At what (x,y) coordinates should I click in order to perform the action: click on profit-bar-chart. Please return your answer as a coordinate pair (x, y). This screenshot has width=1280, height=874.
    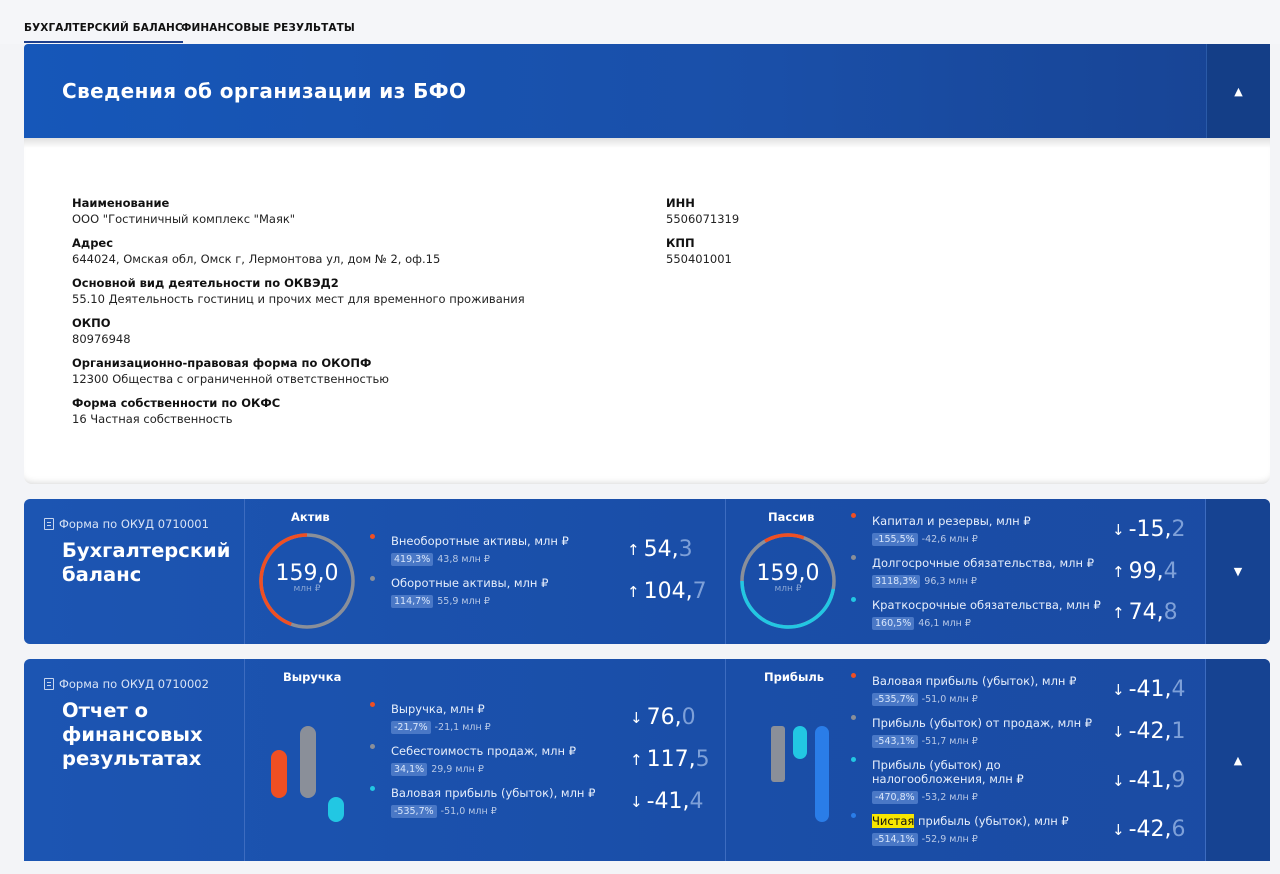
    Looking at the image, I should click on (800, 774).